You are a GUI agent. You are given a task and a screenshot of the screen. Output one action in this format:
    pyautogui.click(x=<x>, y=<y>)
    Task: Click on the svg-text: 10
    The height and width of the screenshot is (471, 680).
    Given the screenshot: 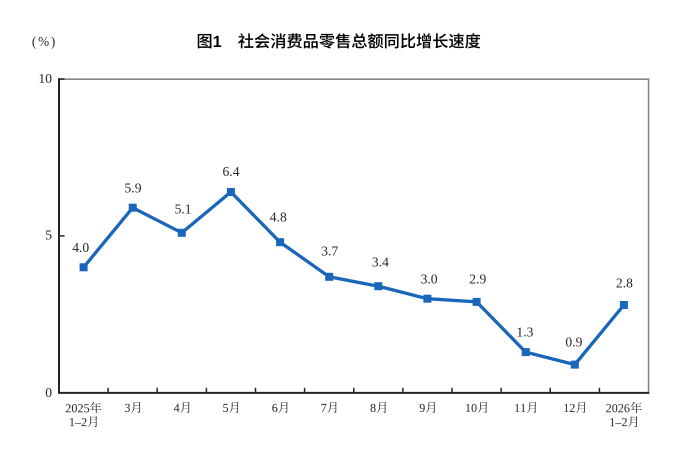 What is the action you would take?
    pyautogui.click(x=45, y=78)
    